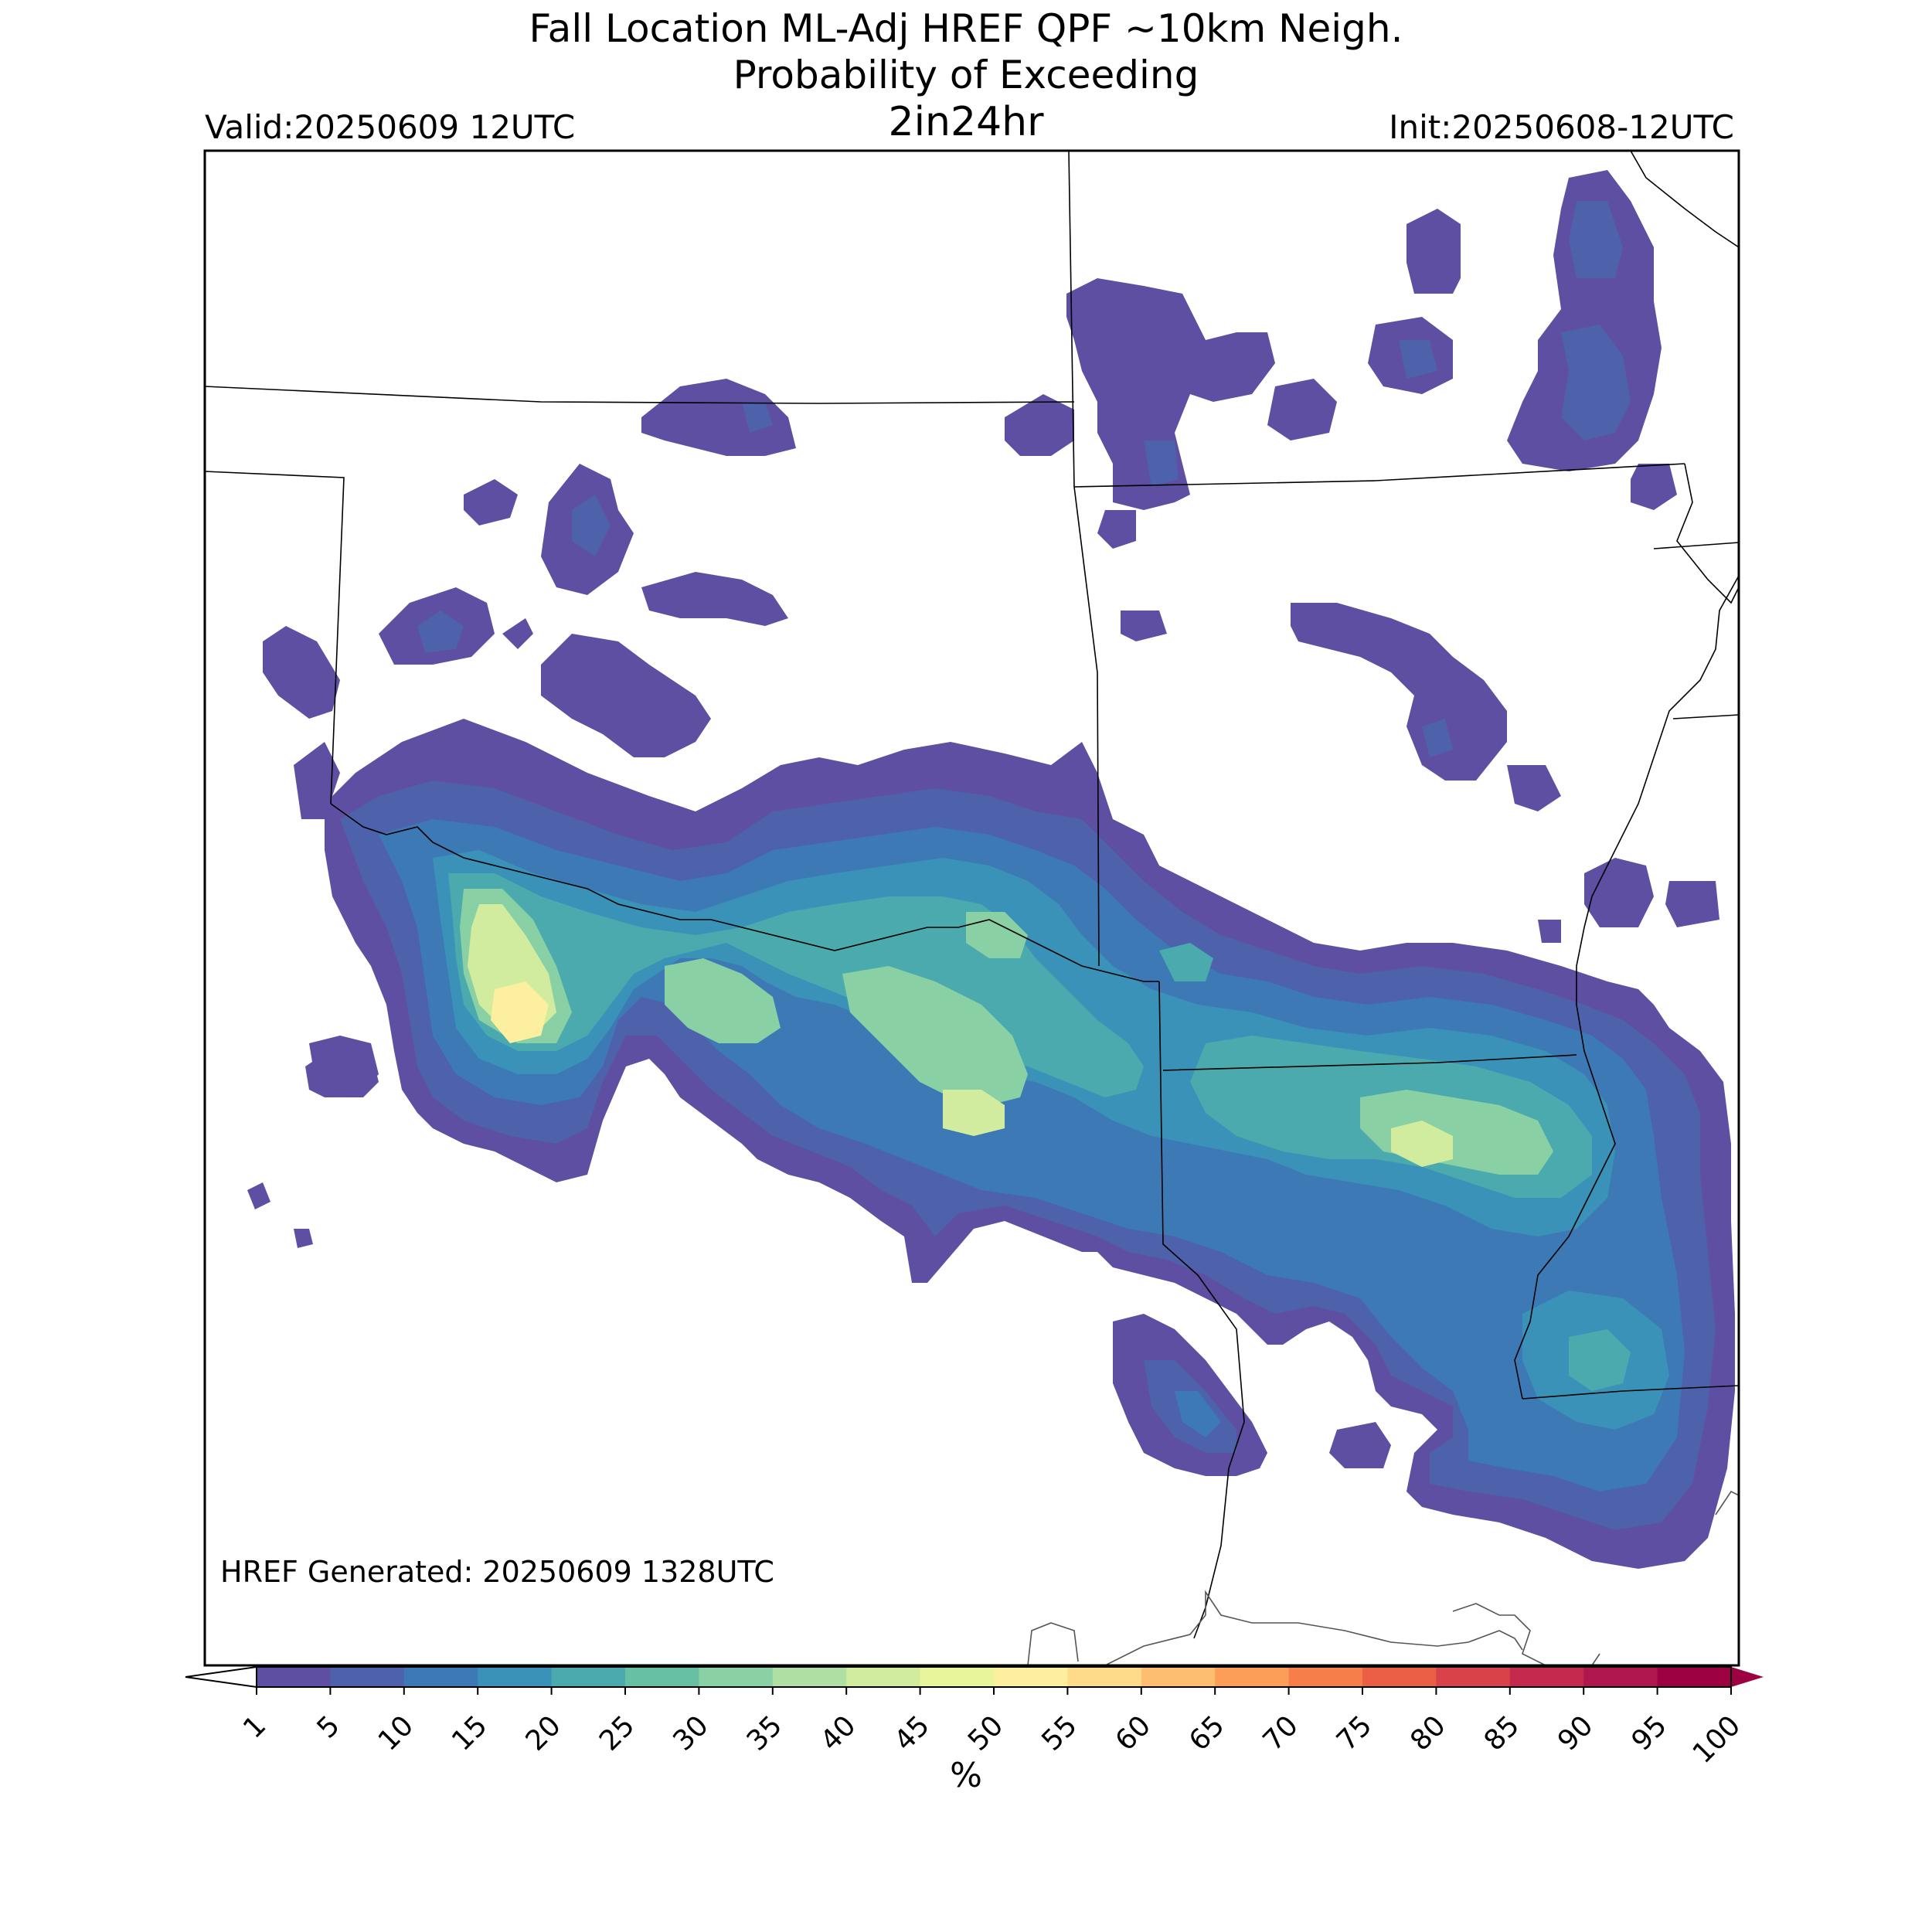 The image size is (1932, 1932). Describe the element at coordinates (985, 1733) in the screenshot. I see `colorbar-tick-label: 50` at that location.